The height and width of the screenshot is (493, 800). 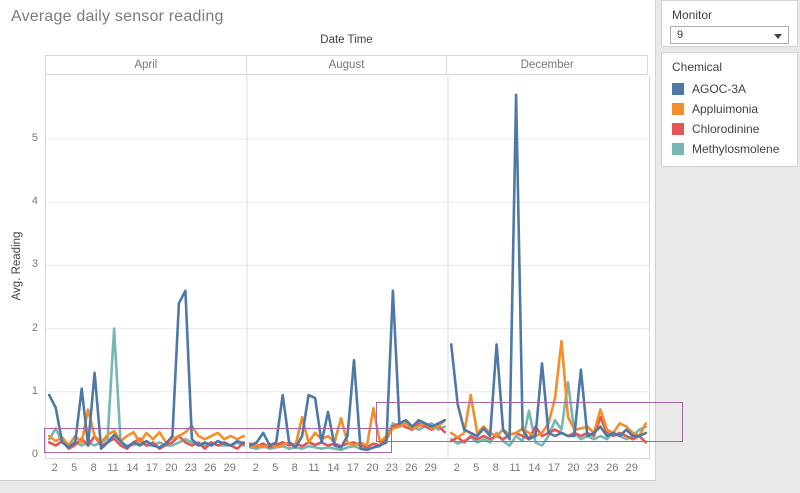 I want to click on y-tick-label: 4, so click(x=34, y=201).